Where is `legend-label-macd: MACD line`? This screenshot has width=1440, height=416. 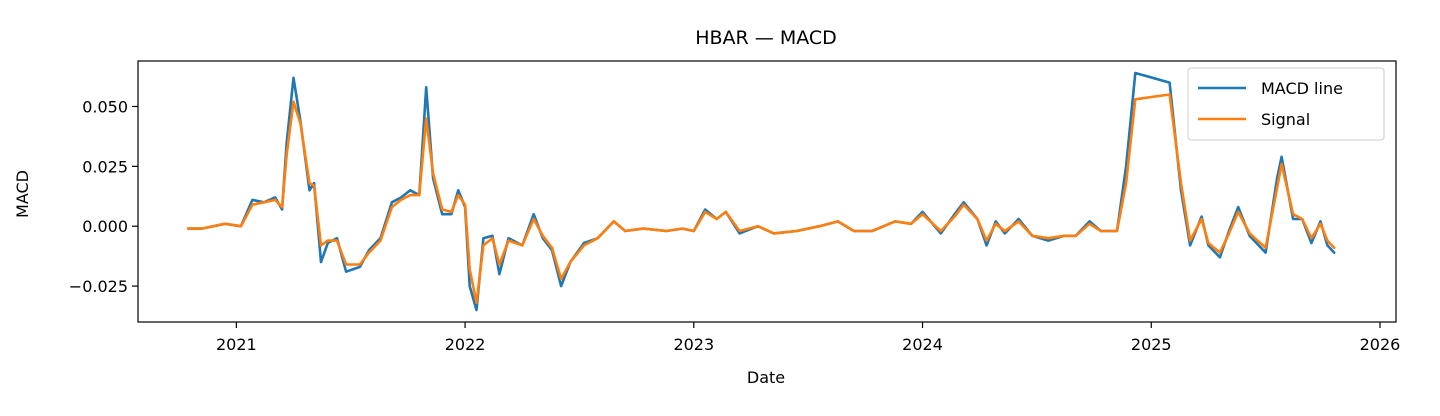
legend-label-macd: MACD line is located at coordinates (1302, 88).